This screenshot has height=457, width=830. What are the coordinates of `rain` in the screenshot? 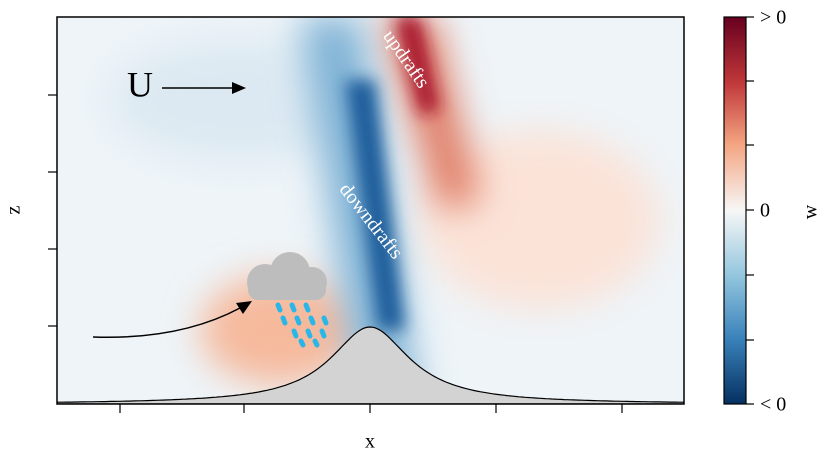 It's located at (302, 325).